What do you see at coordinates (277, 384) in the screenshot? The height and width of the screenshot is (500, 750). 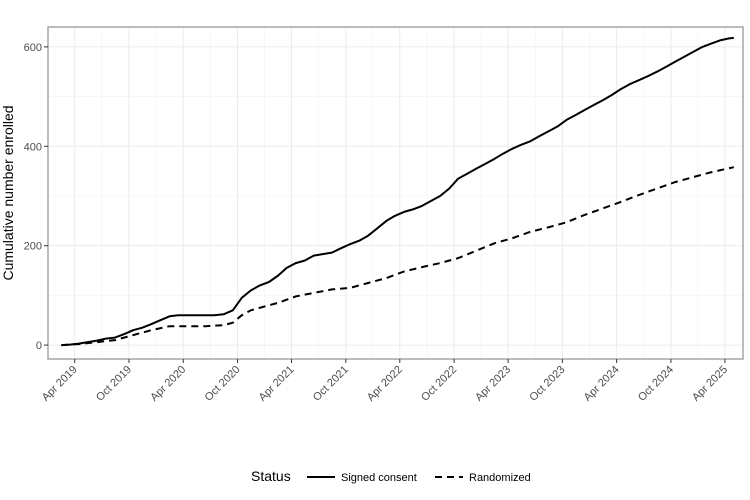 I see `x-tick-label: Apr 2021` at bounding box center [277, 384].